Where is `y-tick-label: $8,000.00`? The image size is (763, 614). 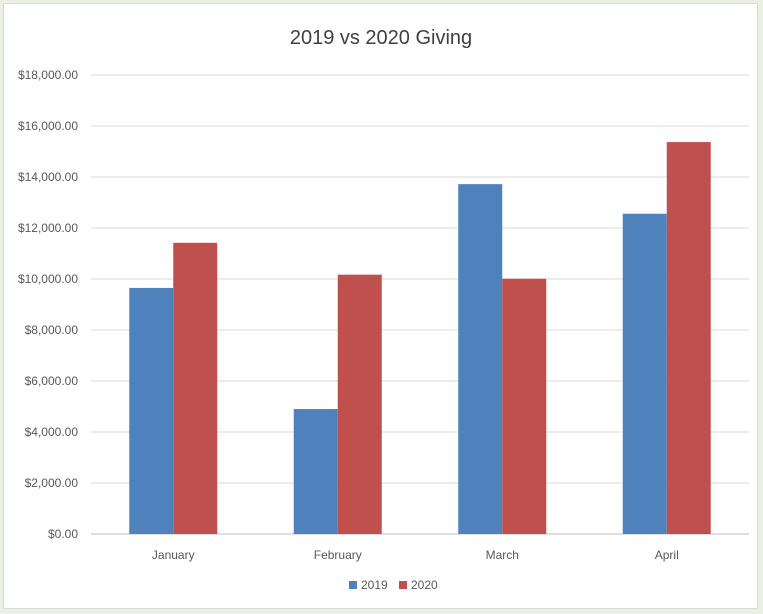
y-tick-label: $8,000.00 is located at coordinates (52, 330).